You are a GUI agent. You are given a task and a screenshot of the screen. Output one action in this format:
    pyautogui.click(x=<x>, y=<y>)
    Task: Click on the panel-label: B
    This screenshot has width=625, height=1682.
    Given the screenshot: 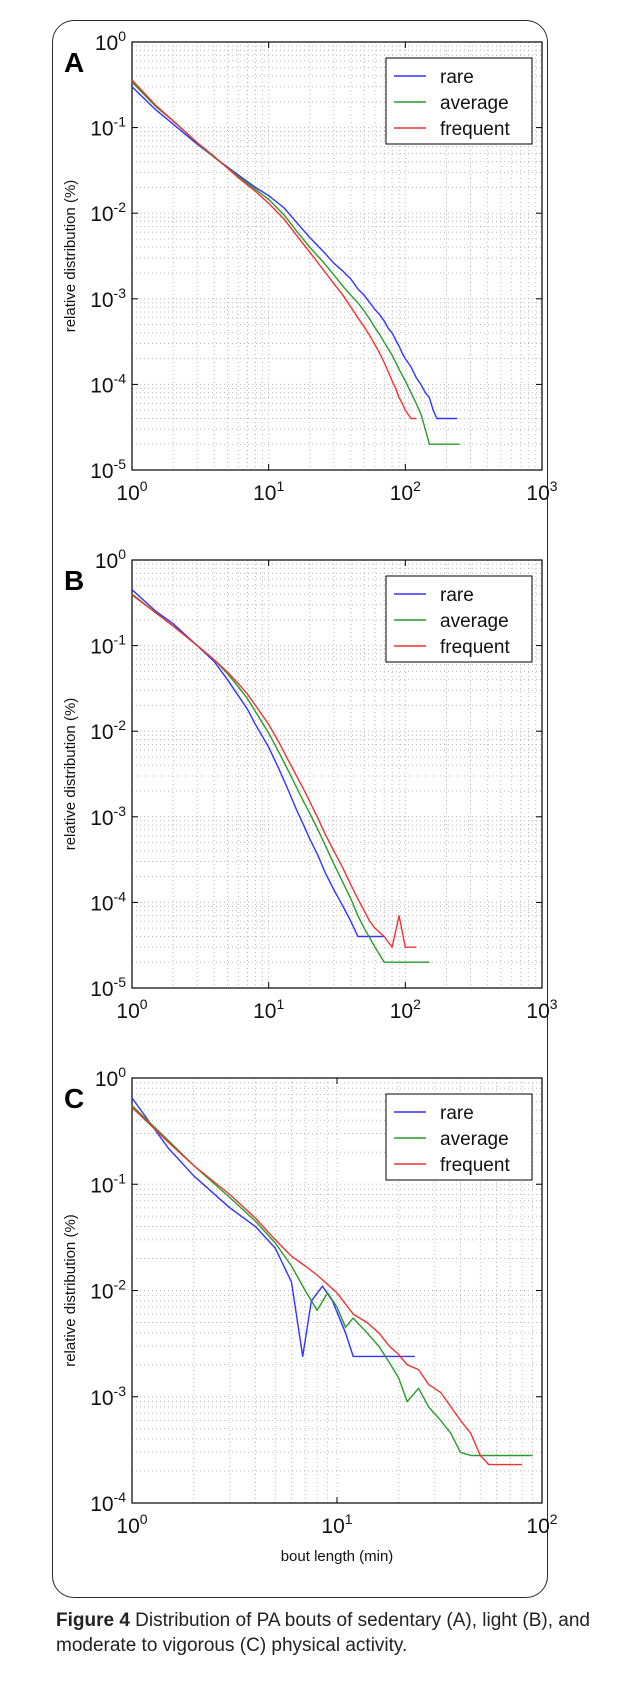 What is the action you would take?
    pyautogui.click(x=74, y=580)
    